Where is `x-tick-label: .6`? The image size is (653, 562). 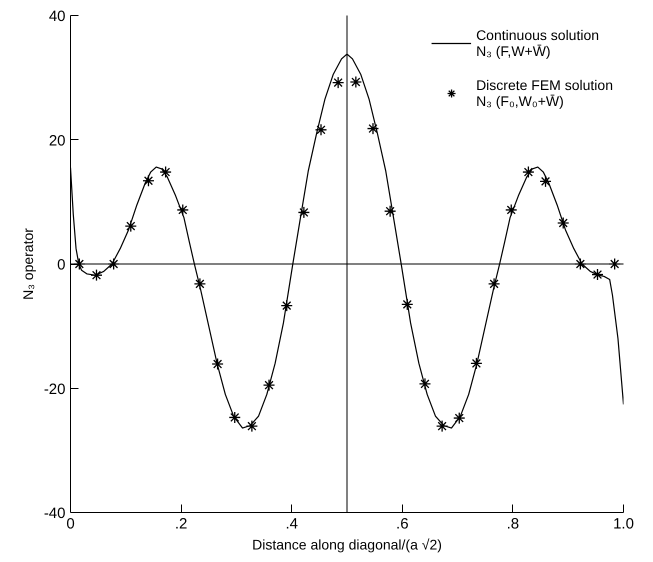 x-tick-label: .6 is located at coordinates (402, 524).